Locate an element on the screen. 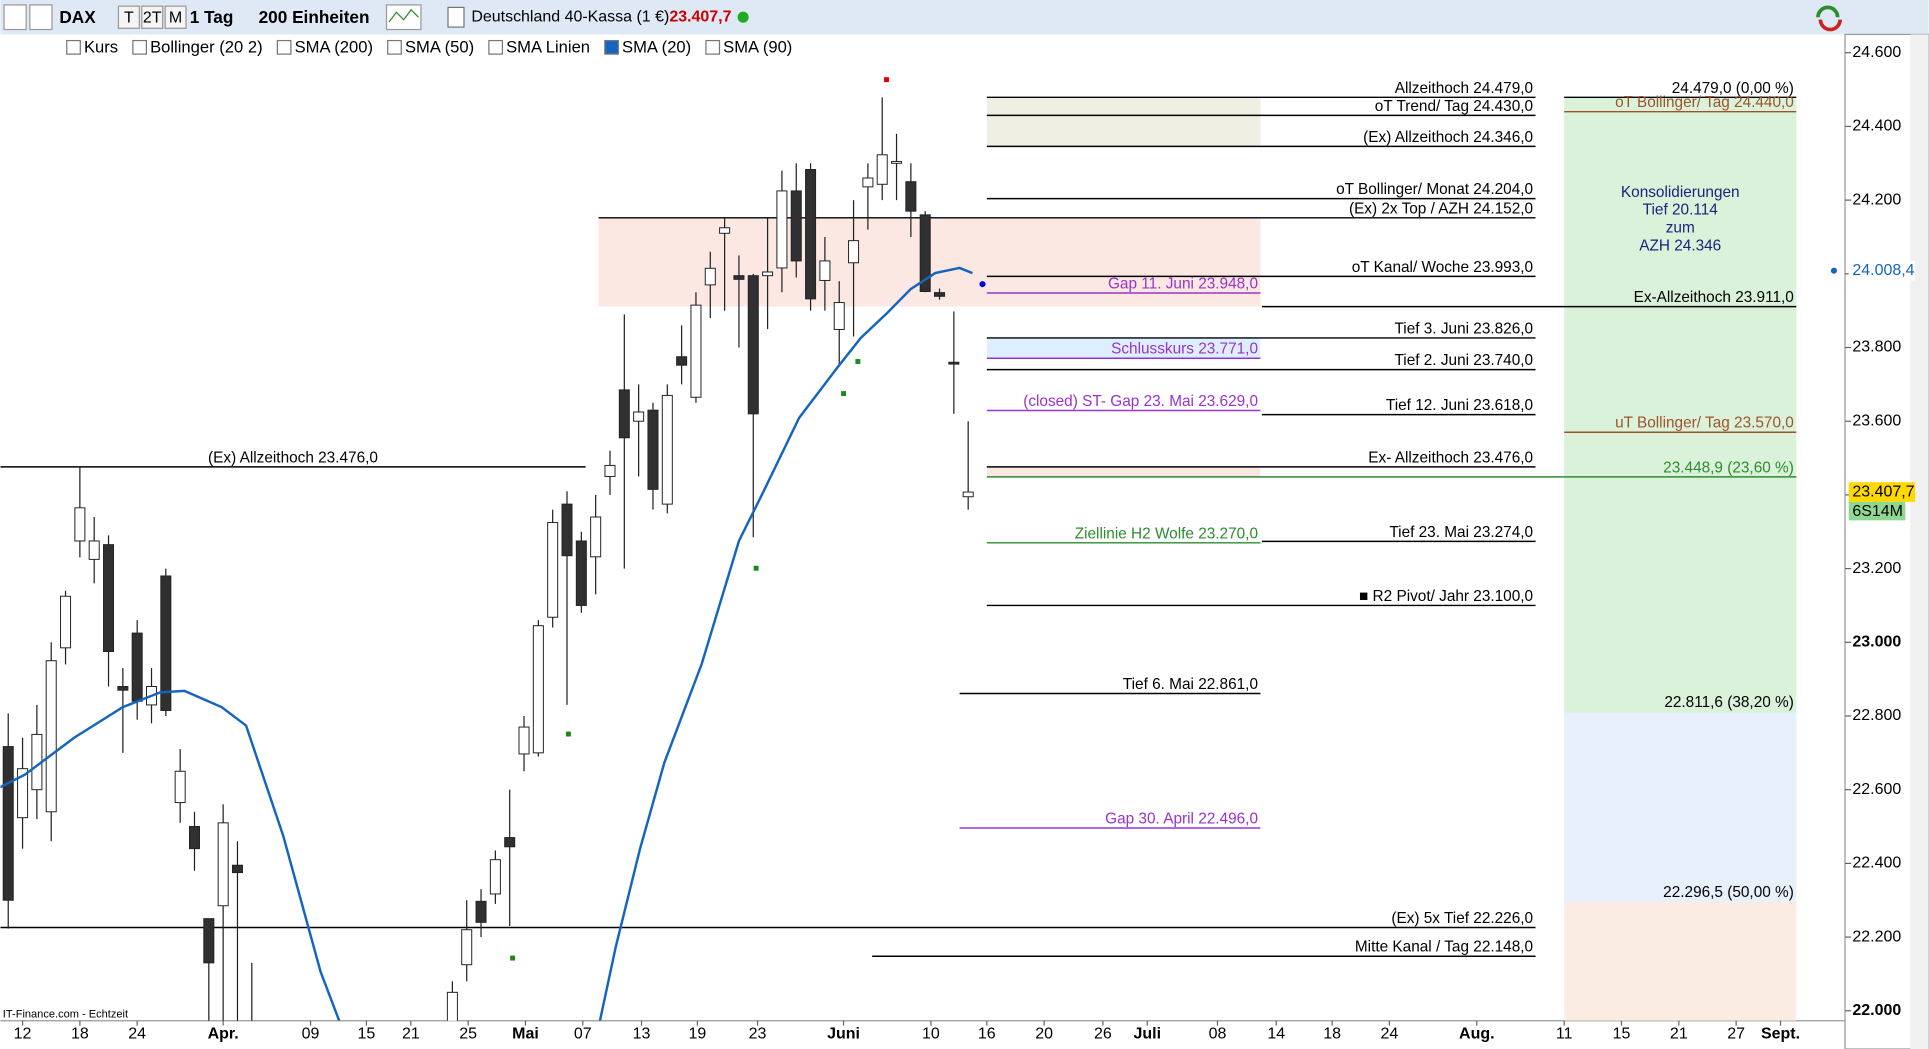 The image size is (1929, 1049). x-tick-label: 13 is located at coordinates (642, 1033).